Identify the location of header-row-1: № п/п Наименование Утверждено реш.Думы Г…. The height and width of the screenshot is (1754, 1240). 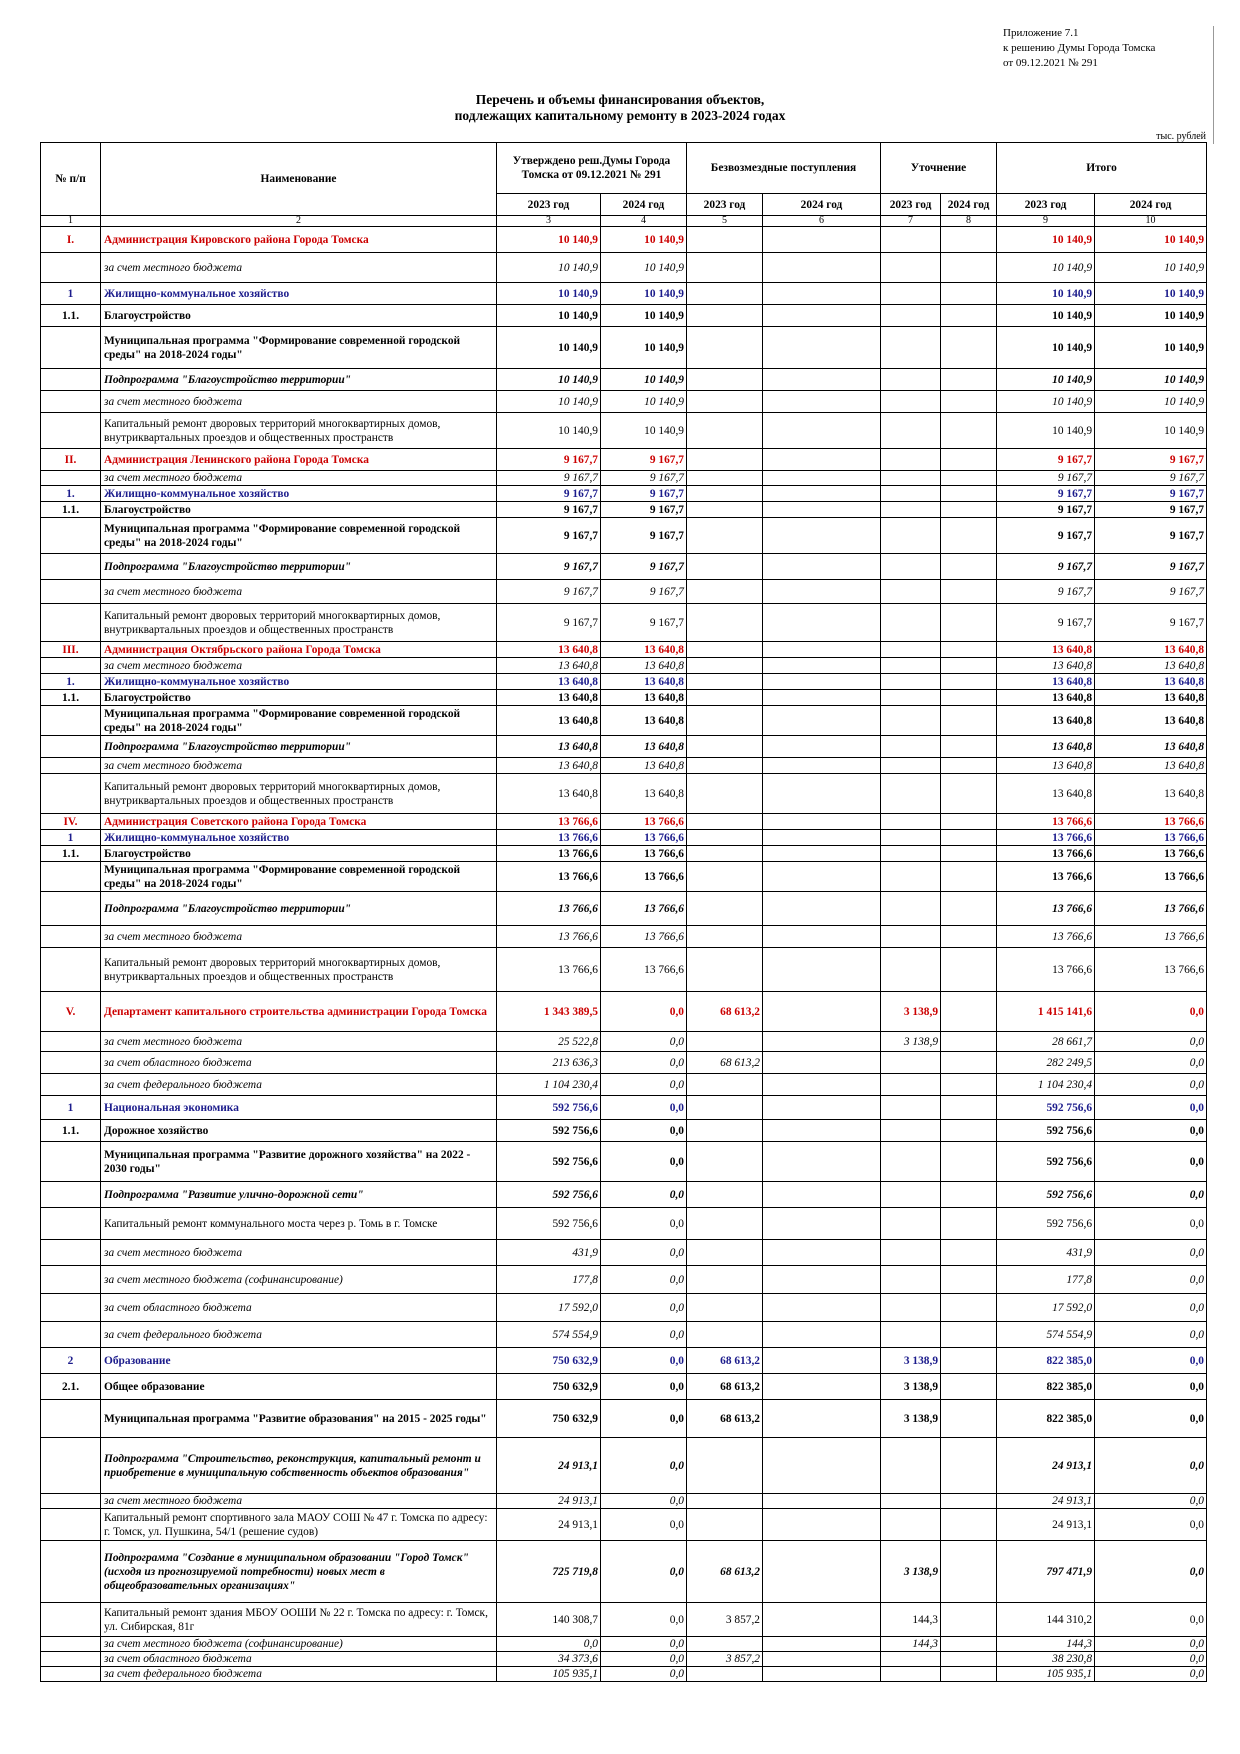
(624, 179).